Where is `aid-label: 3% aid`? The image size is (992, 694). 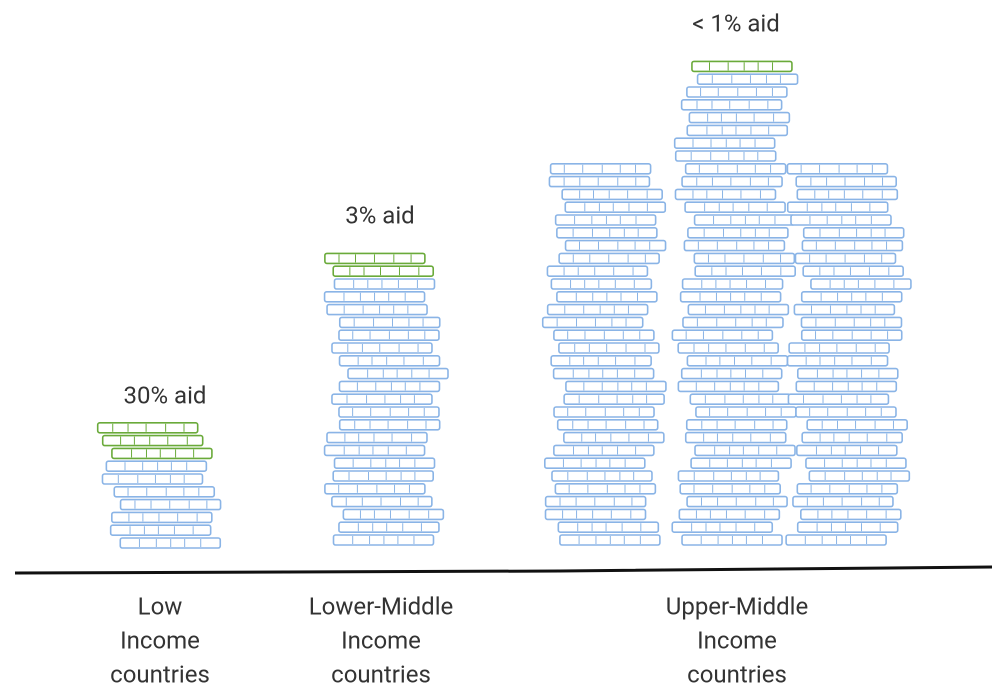
aid-label: 3% aid is located at coordinates (379, 215).